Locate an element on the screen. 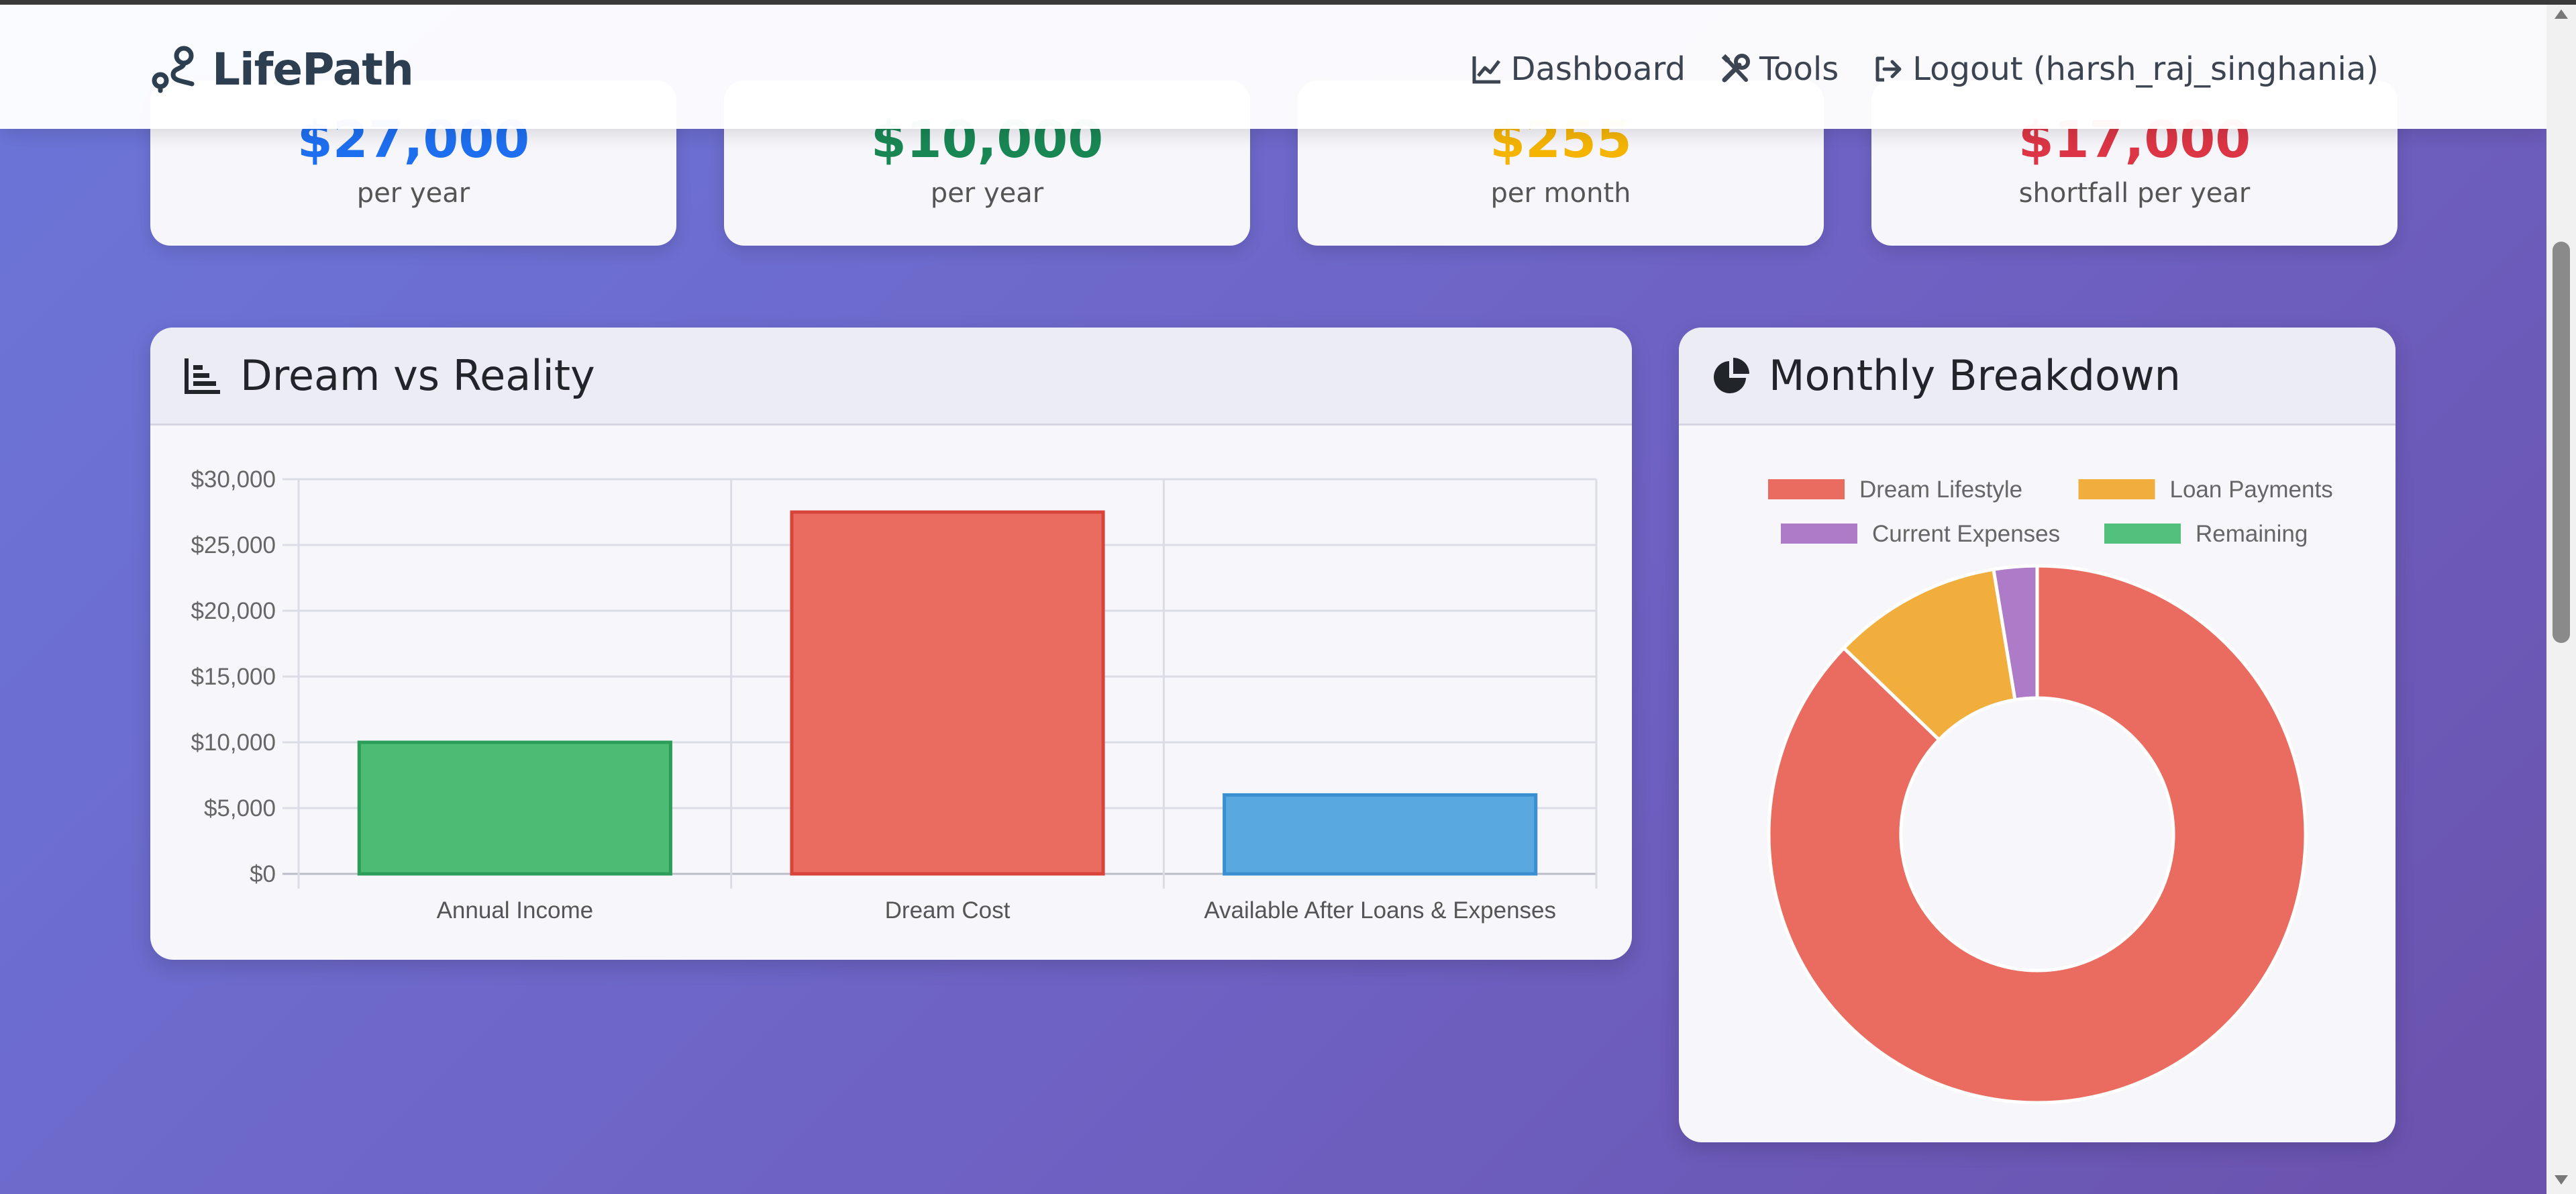  scrollbar-thumb is located at coordinates (2561, 442).